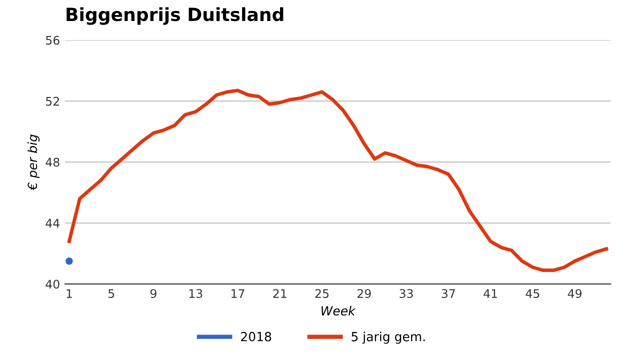 This screenshot has height=355, width=625. Describe the element at coordinates (175, 16) in the screenshot. I see `chart-title: Biggenprijs Duitsland` at that location.